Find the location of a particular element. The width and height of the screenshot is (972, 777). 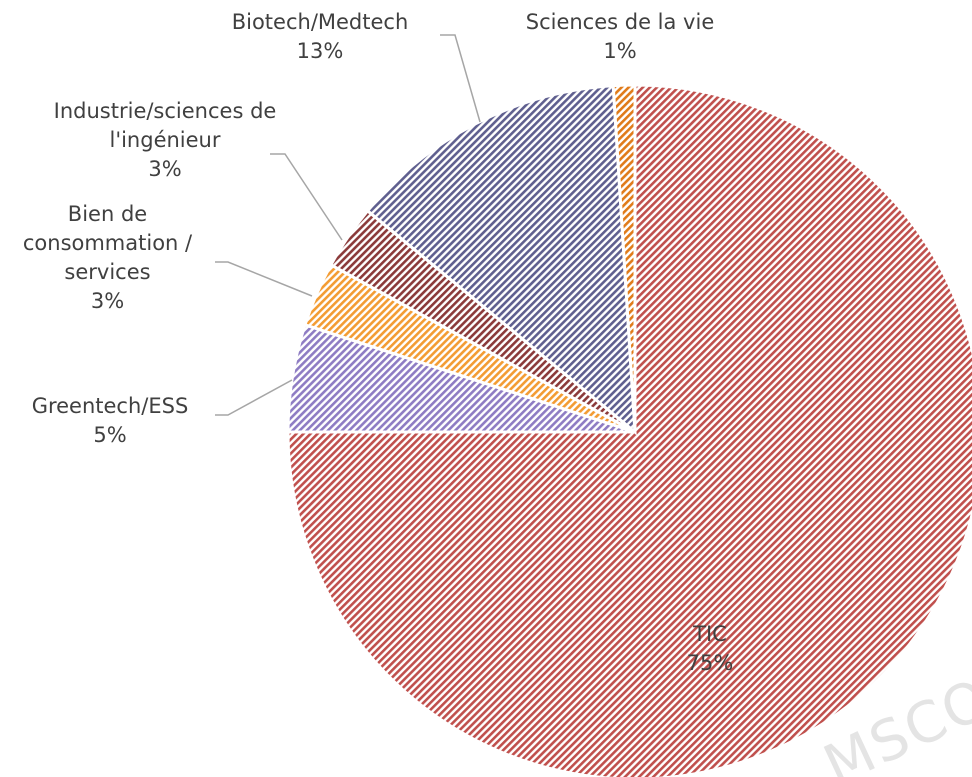

slice-label: Bien de consommation / services 3% is located at coordinates (107, 258).